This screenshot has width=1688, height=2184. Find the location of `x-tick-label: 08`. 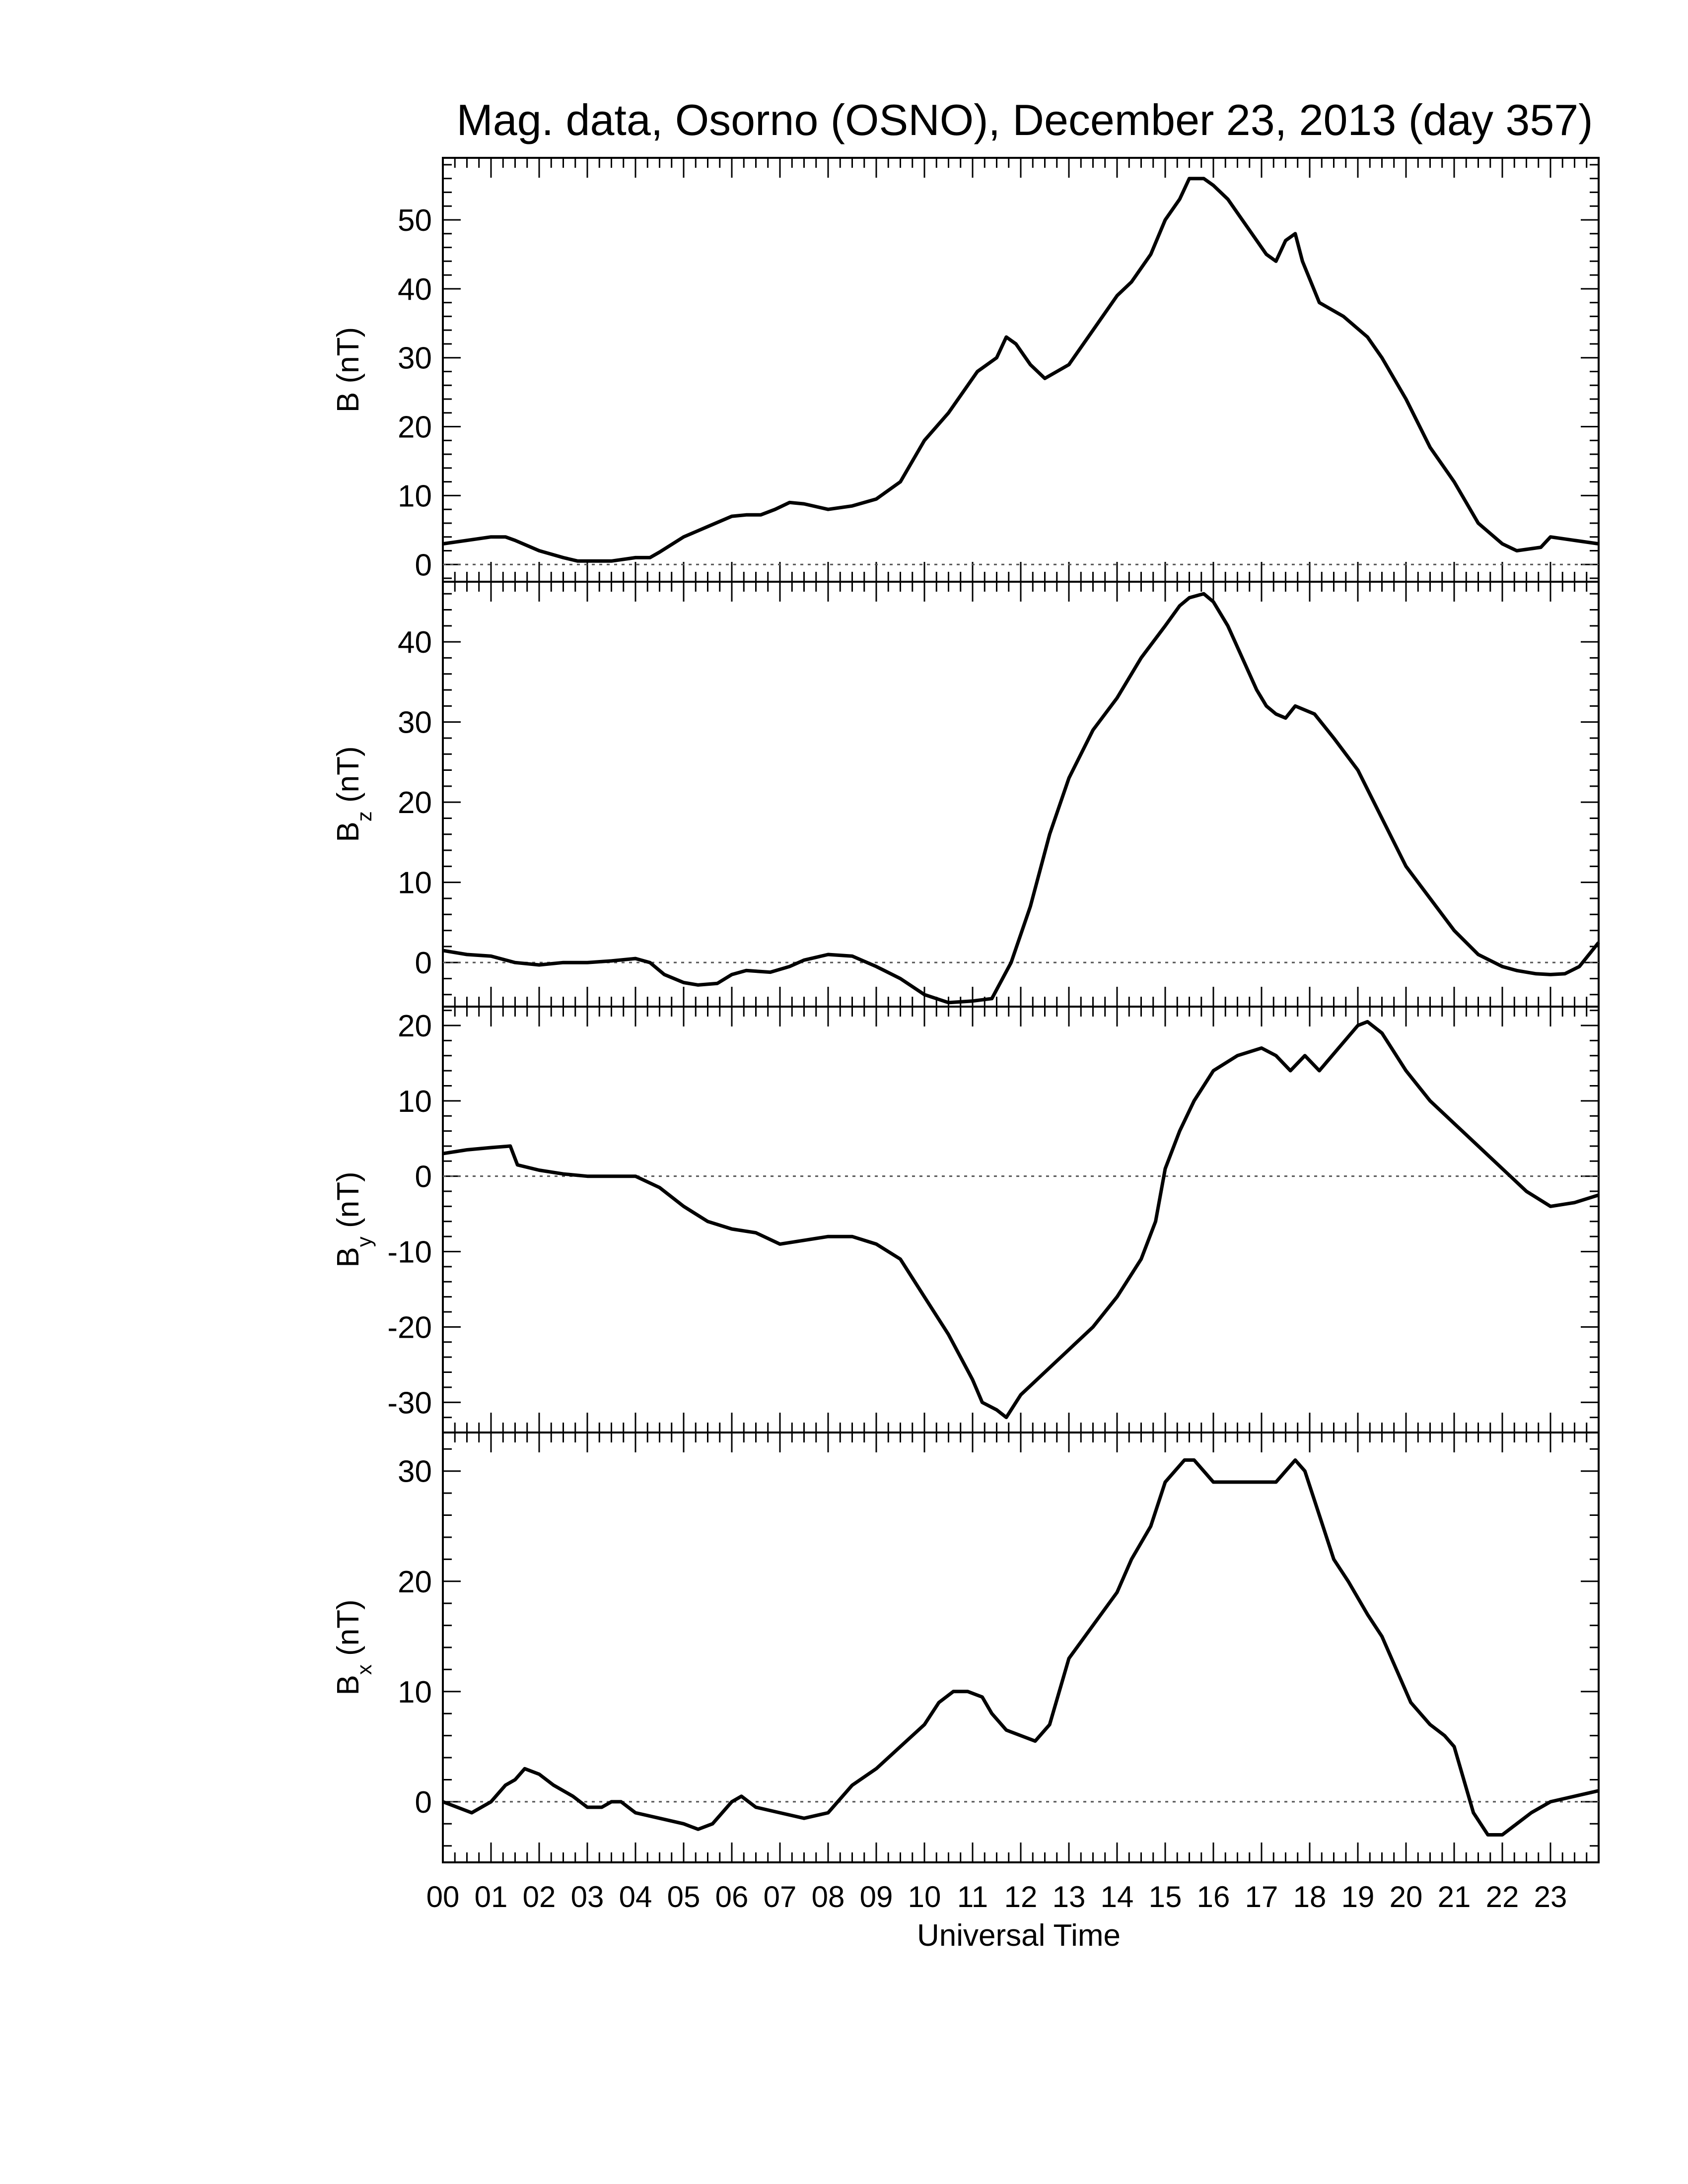

x-tick-label: 08 is located at coordinates (828, 1896).